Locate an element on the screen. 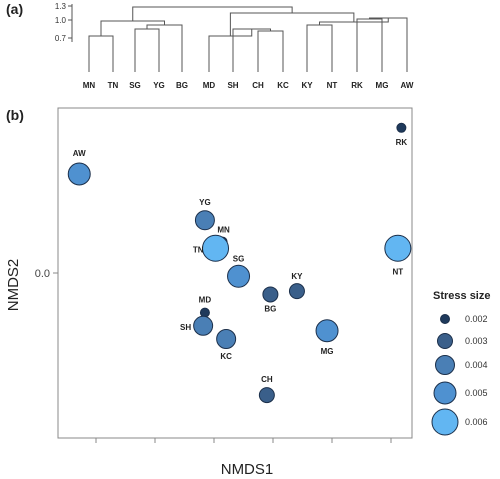 The width and height of the screenshot is (500, 479). dendrogram-leaf-label: MG is located at coordinates (382, 85).